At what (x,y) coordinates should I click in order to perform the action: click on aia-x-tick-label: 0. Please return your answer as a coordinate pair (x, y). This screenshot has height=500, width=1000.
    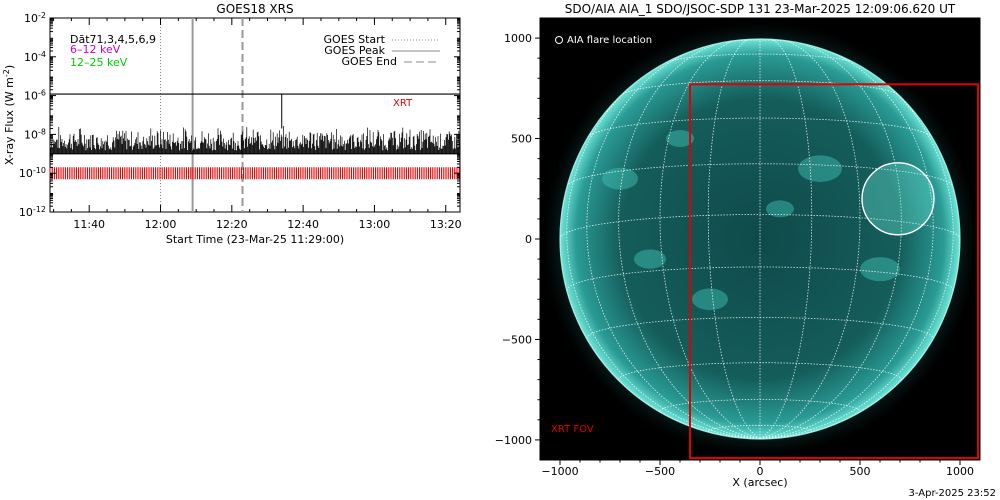
    Looking at the image, I should click on (760, 471).